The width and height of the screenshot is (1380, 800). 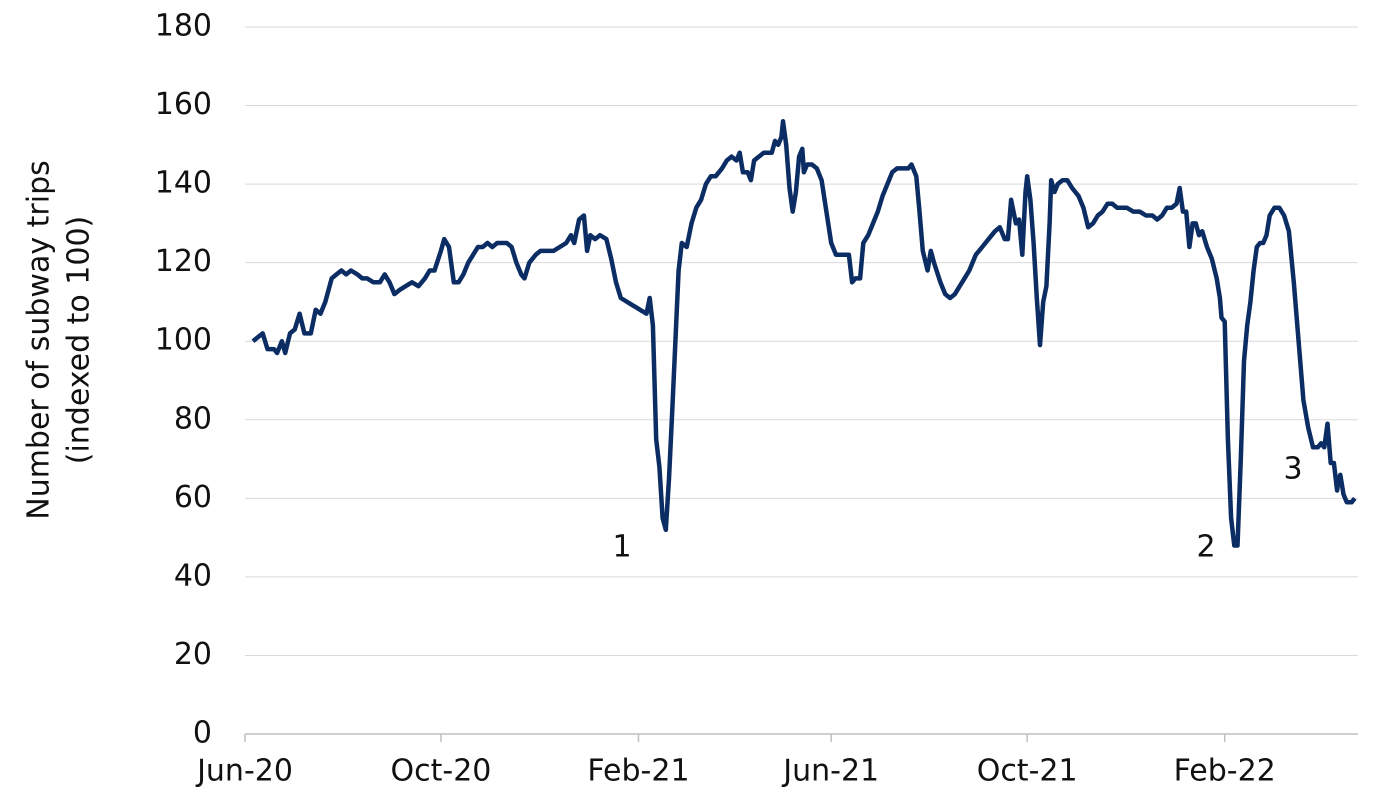 I want to click on x-tick-label: Feb-21, so click(x=638, y=771).